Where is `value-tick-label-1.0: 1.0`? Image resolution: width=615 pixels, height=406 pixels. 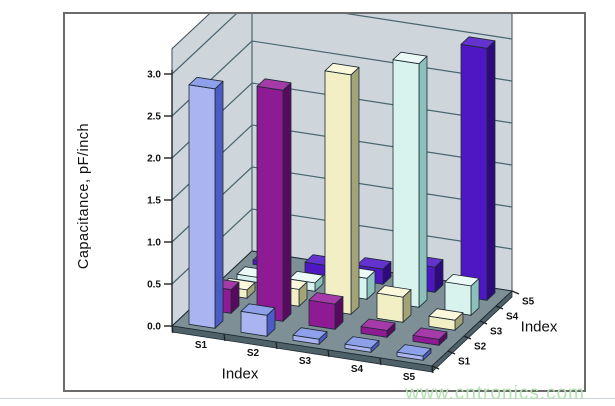
value-tick-label-1.0: 1.0 is located at coordinates (154, 243).